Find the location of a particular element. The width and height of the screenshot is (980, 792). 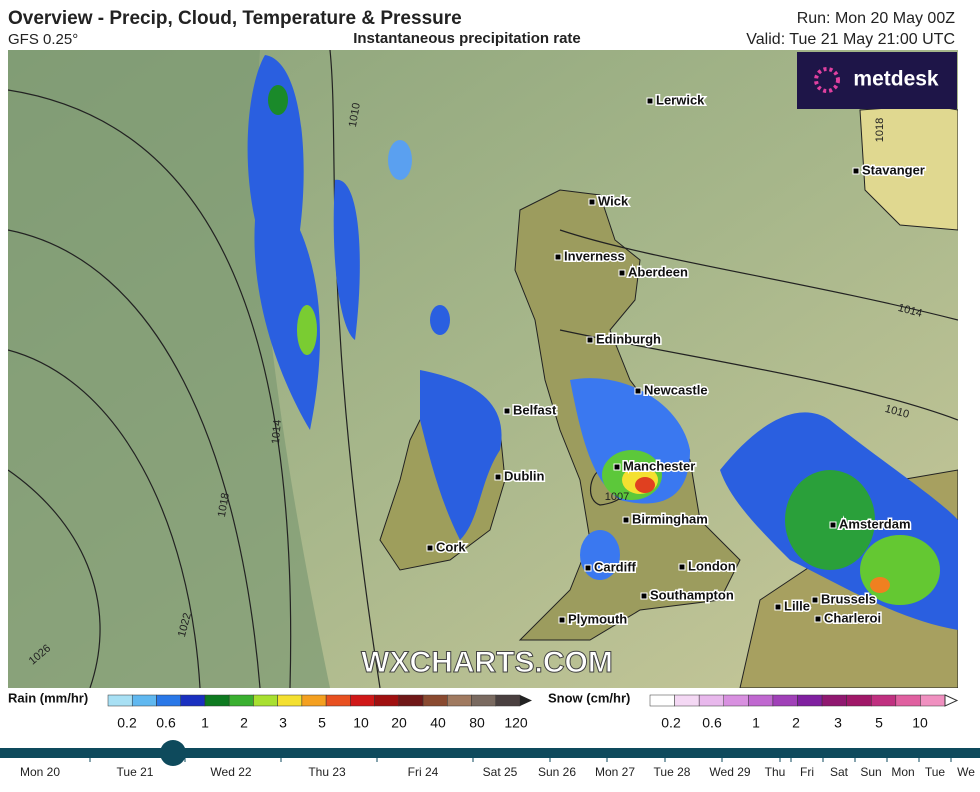

snow-tick-label: 0.2 is located at coordinates (671, 723).